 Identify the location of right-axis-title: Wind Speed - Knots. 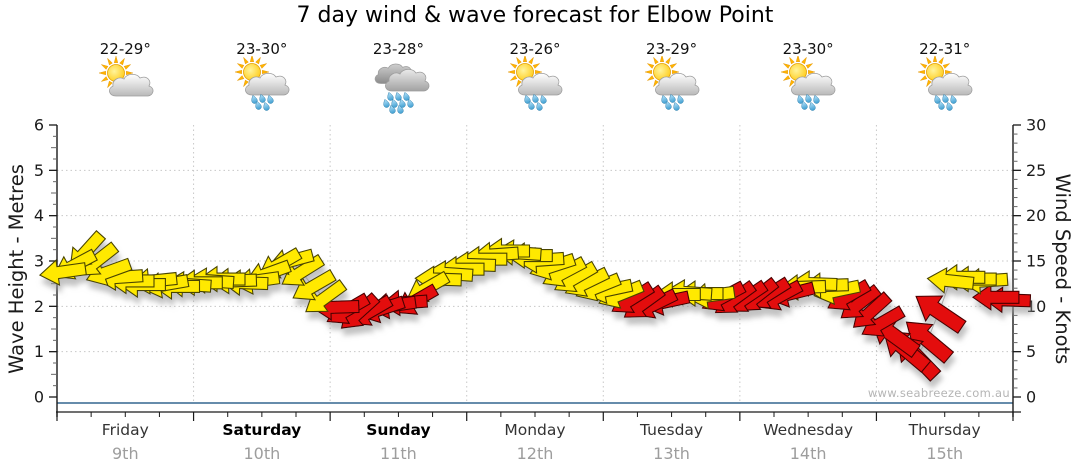
(1062, 269).